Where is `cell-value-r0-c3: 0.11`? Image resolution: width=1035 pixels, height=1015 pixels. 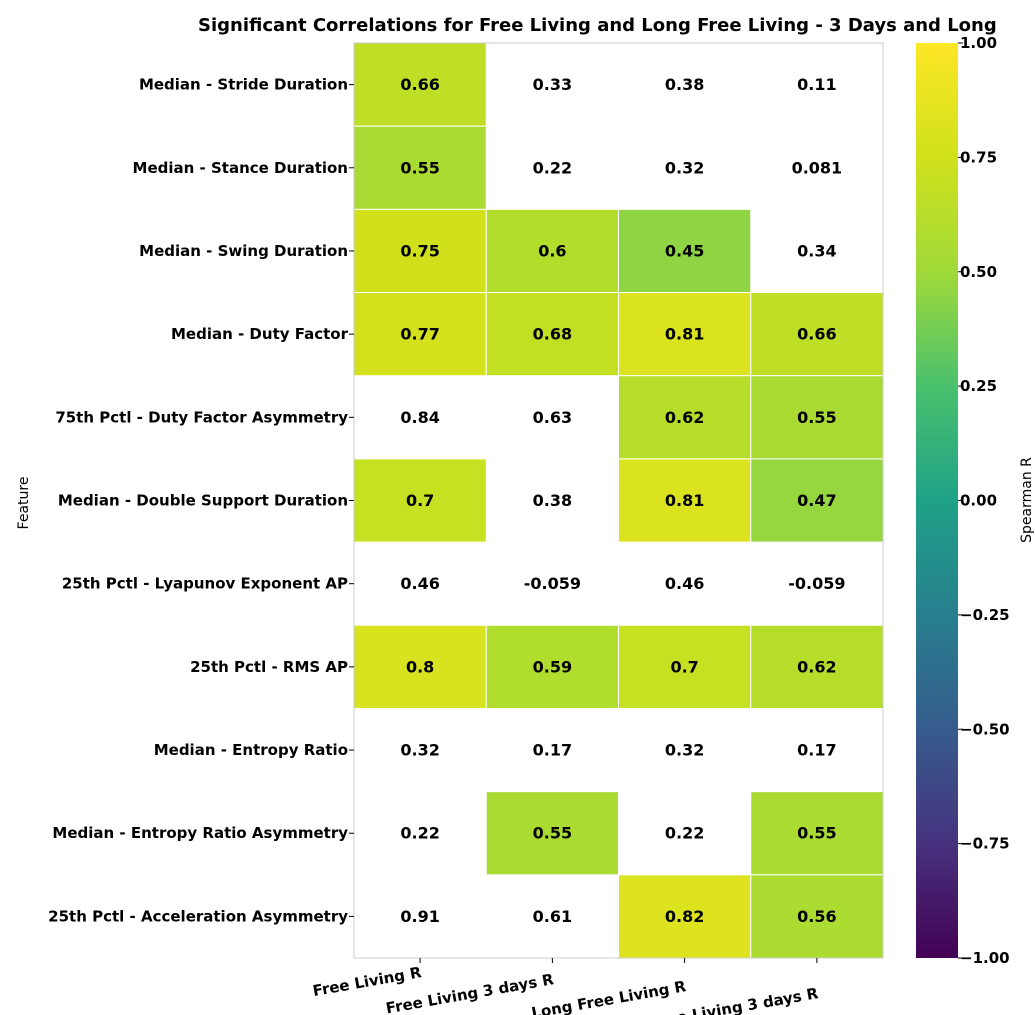
cell-value-r0-c3: 0.11 is located at coordinates (816, 84).